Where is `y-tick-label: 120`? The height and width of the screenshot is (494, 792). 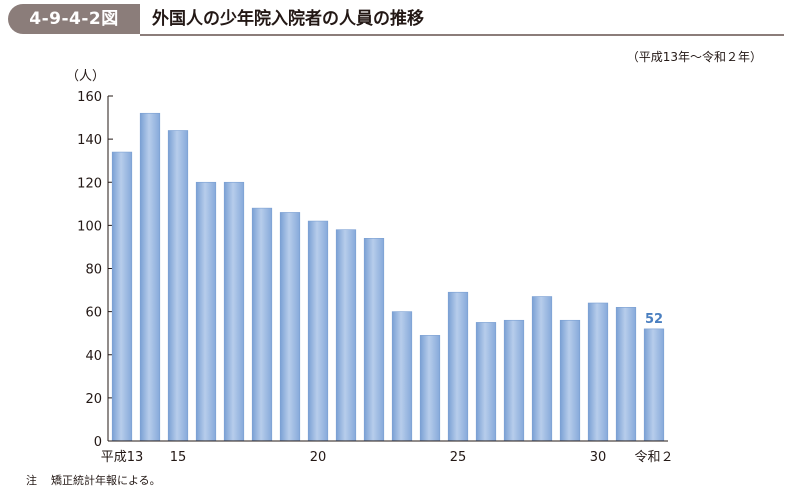 y-tick-label: 120 is located at coordinates (89, 183).